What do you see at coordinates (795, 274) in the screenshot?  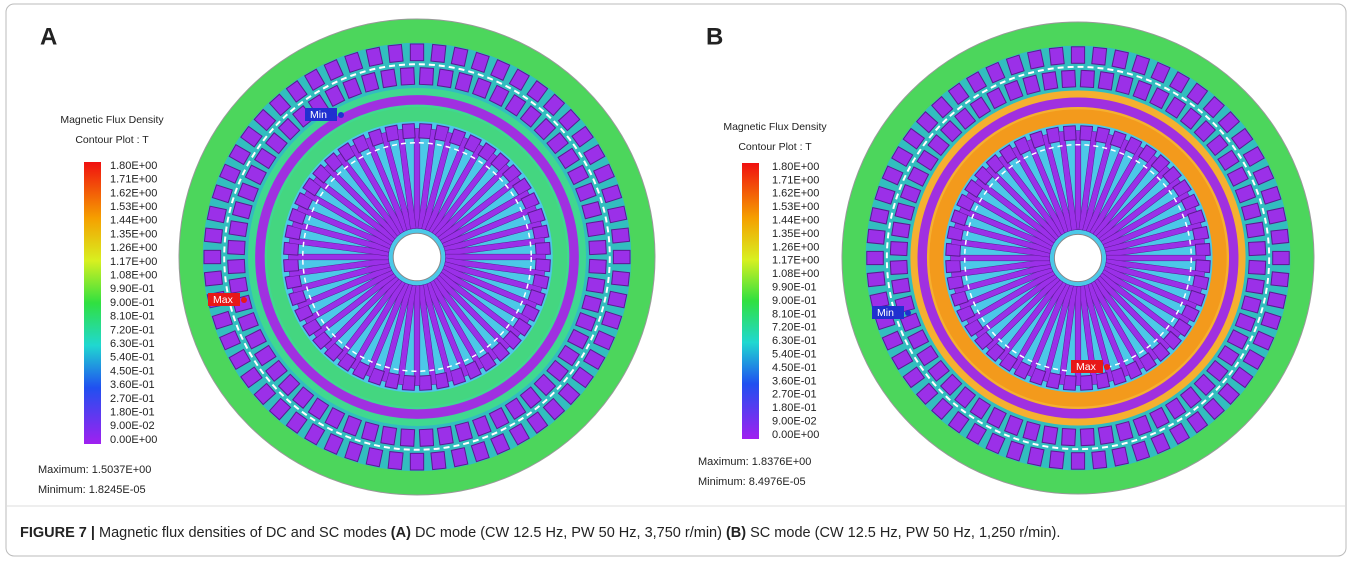 I see `scale-label: 1.08E+00` at bounding box center [795, 274].